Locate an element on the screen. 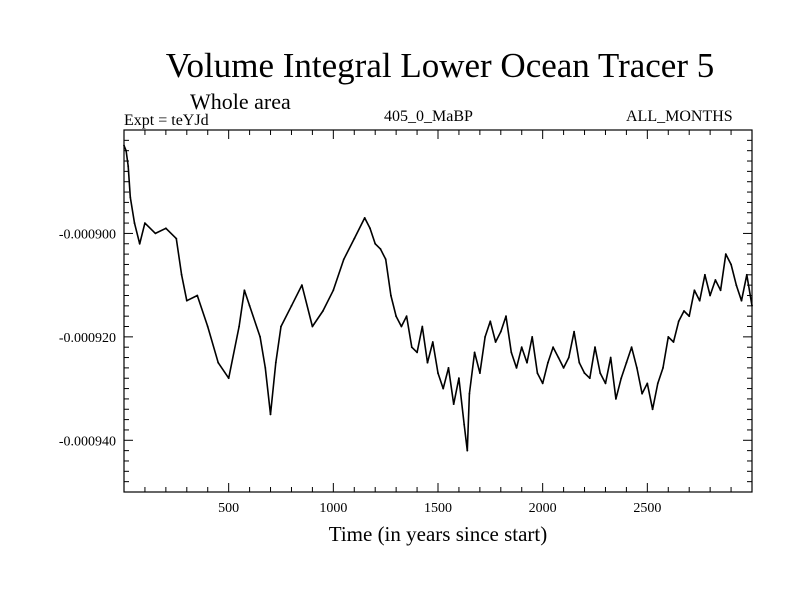 This screenshot has width=800, height=600. chart-title: Volume Integral Lower Ocean Tracer 5 is located at coordinates (440, 65).